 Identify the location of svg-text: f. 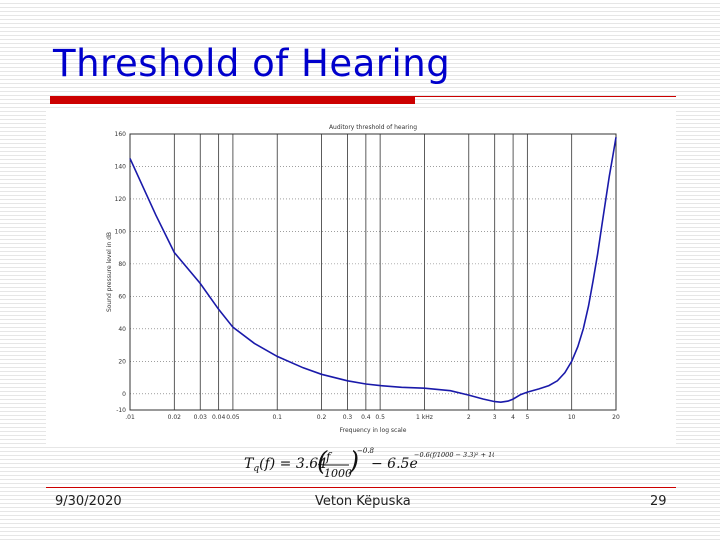
(329, 457).